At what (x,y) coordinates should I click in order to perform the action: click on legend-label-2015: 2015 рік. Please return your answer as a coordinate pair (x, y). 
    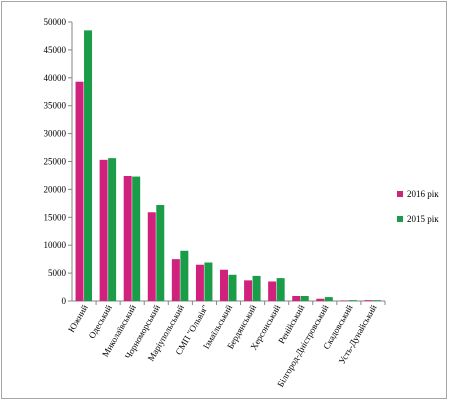
    Looking at the image, I should click on (423, 219).